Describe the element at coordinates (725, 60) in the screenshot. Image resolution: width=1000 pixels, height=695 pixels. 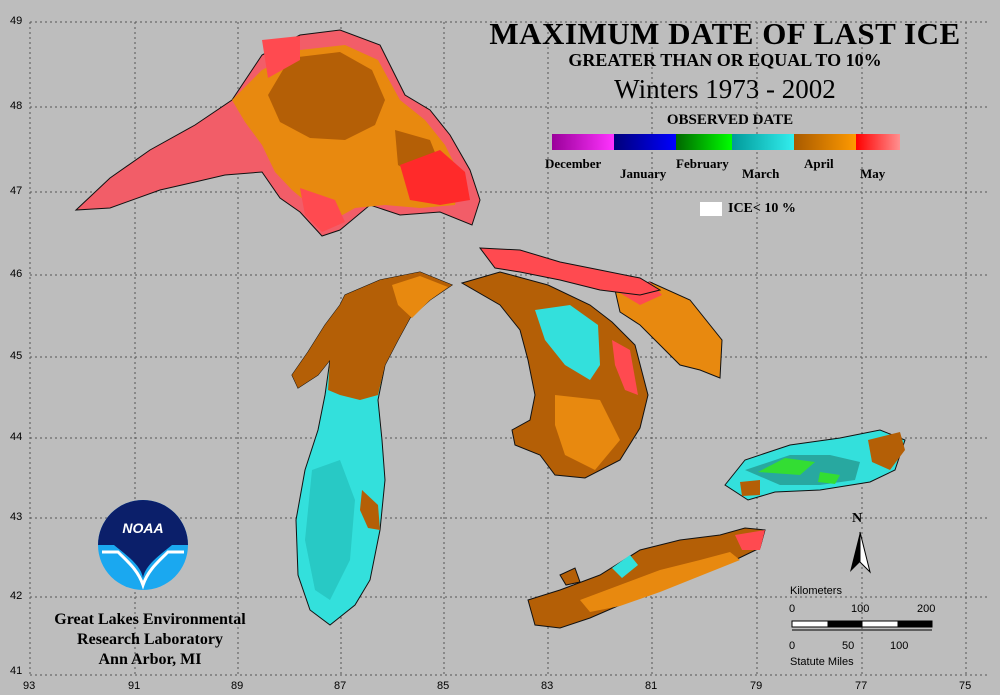
I see `map-subtitle: GREATER THAN OR EQUAL TO 10%` at that location.